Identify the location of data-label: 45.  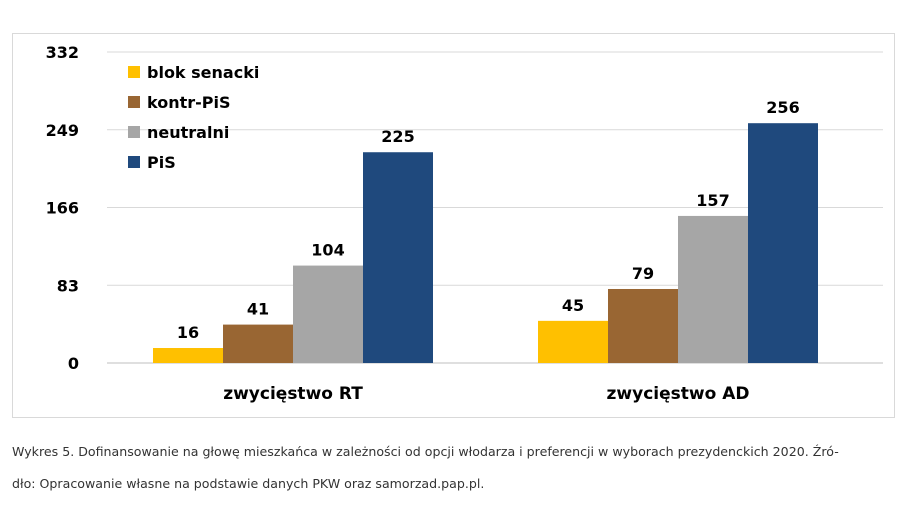
(573, 305).